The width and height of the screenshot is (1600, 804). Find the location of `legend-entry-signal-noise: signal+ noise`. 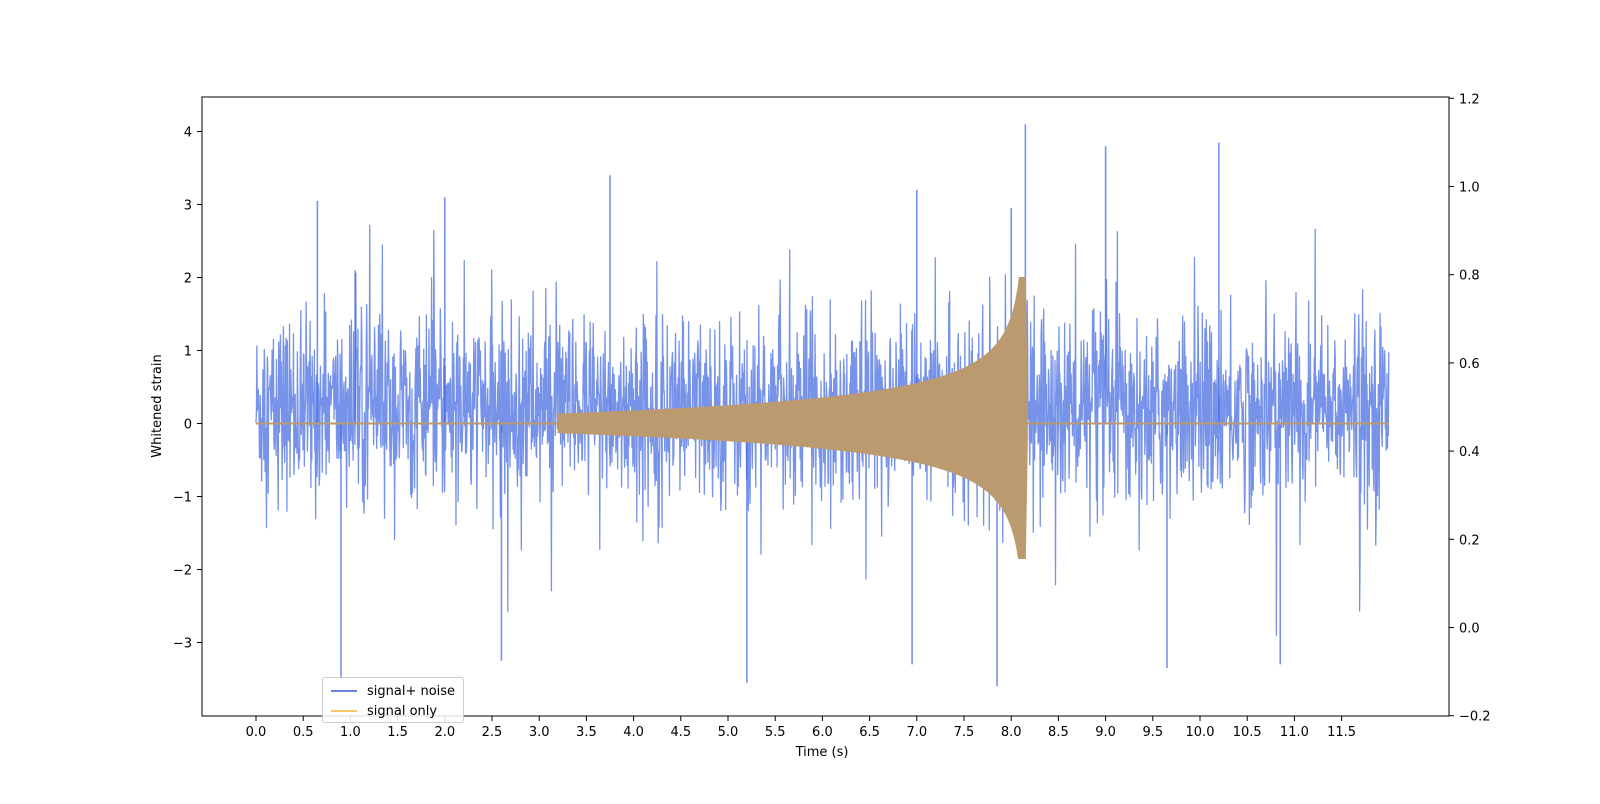

legend-entry-signal-noise: signal+ noise is located at coordinates (393, 691).